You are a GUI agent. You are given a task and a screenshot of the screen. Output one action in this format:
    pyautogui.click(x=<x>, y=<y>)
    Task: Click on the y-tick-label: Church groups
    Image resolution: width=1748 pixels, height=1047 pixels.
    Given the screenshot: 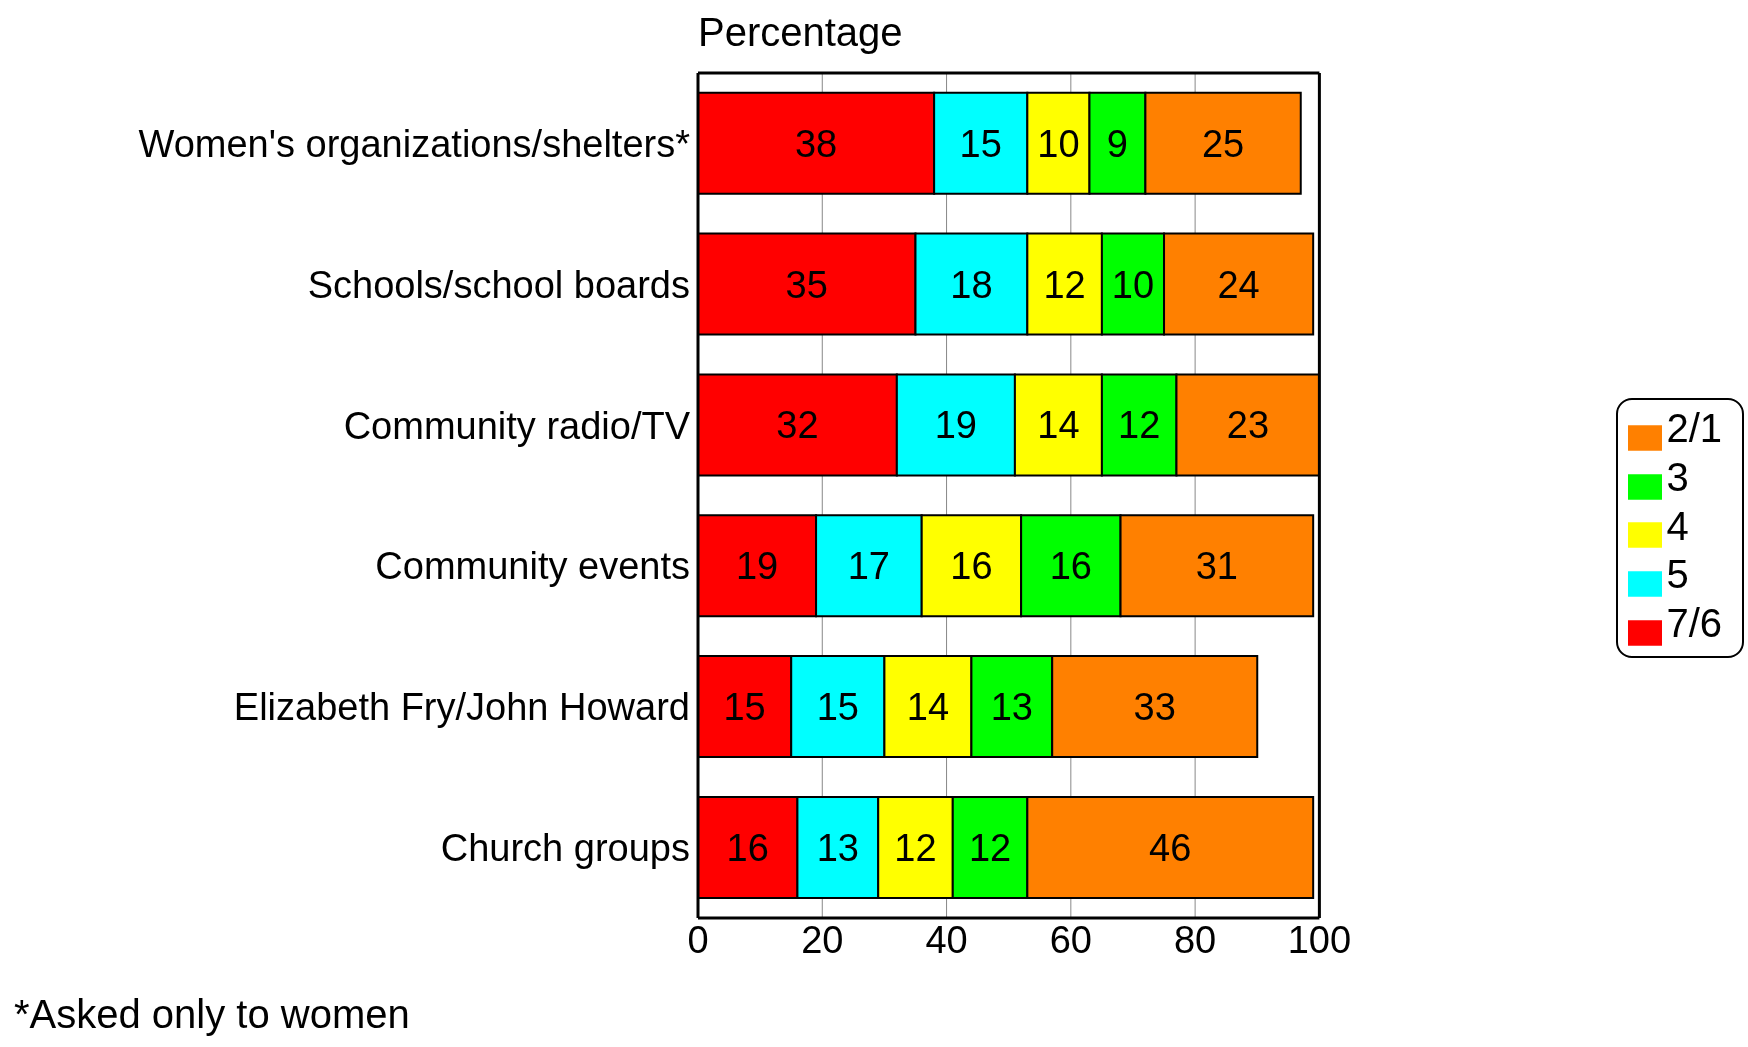 What is the action you would take?
    pyautogui.click(x=565, y=848)
    